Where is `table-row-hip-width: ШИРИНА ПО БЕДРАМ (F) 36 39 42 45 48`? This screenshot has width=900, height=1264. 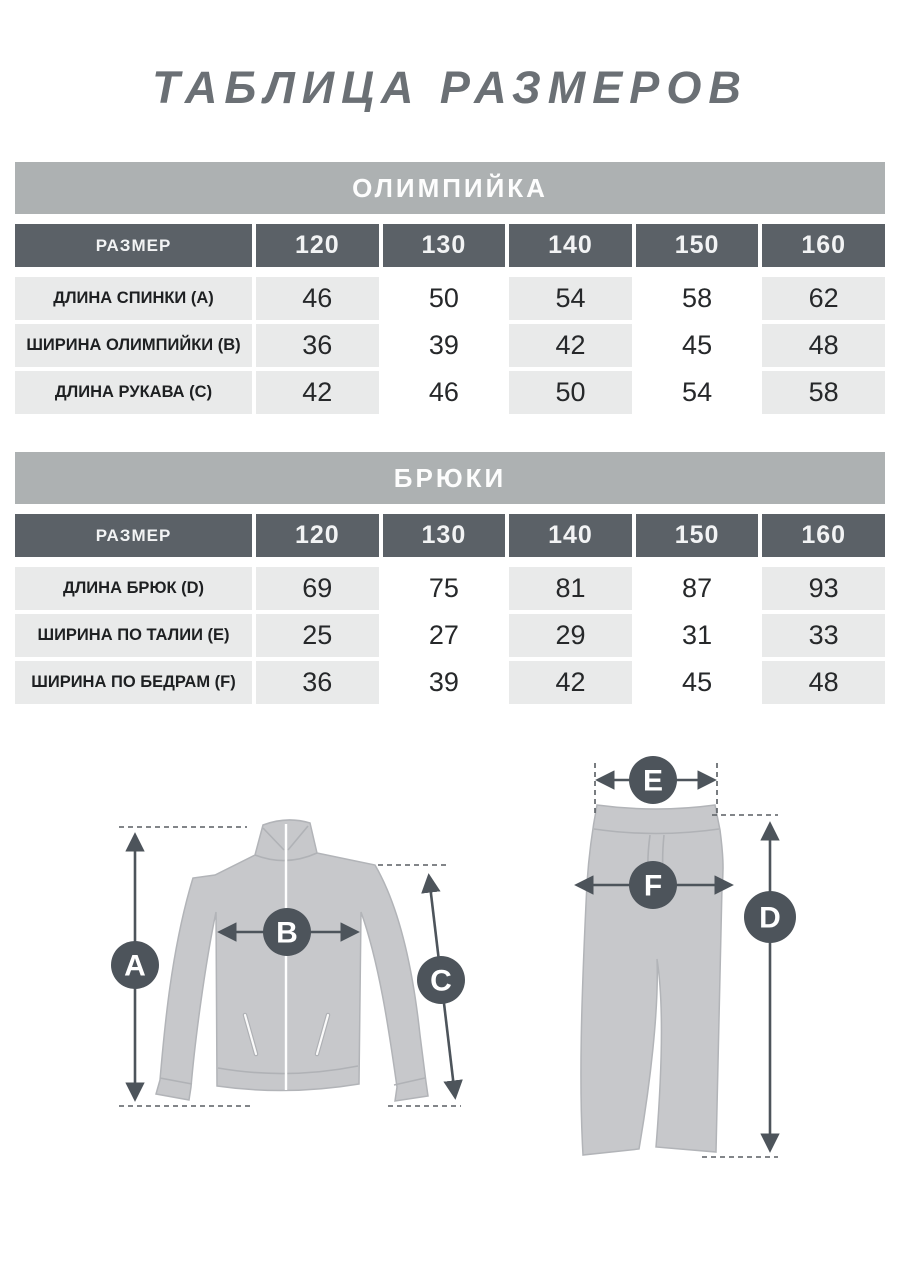
table-row-hip-width: ШИРИНА ПО БЕДРАМ (F) 36 39 42 45 48 is located at coordinates (450, 682).